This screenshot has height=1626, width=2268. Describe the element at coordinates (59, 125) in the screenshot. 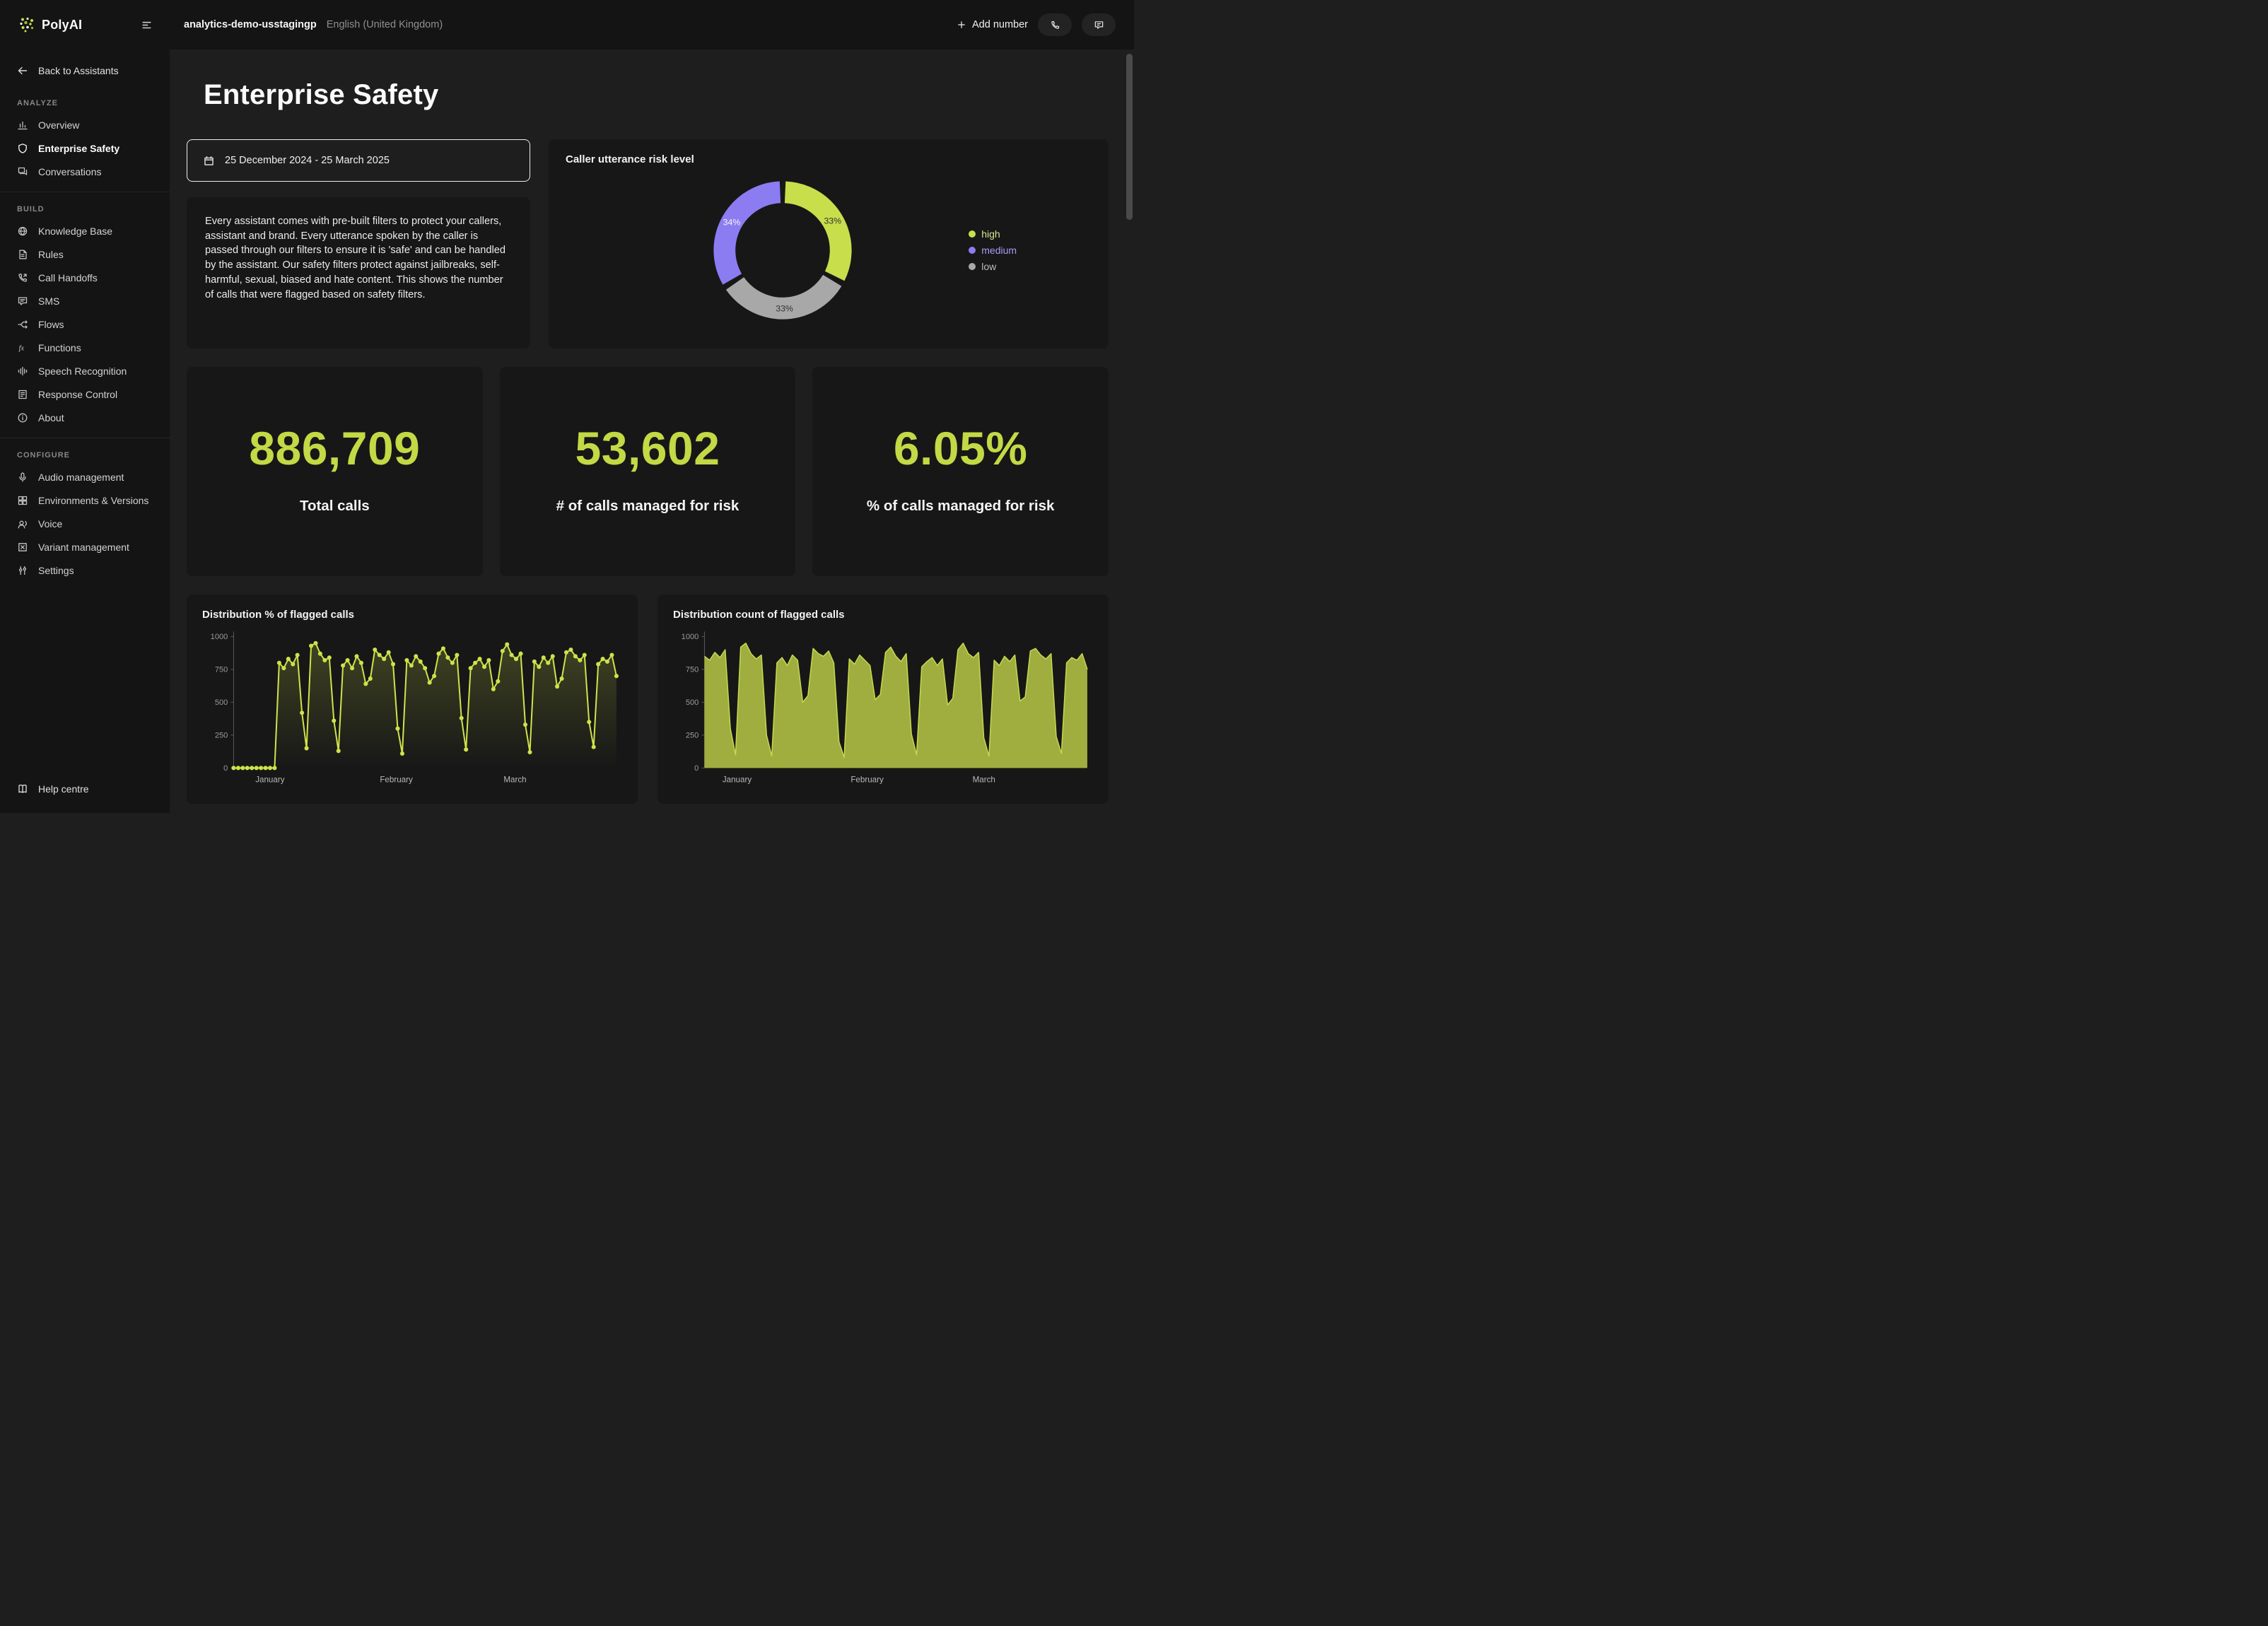

I see `sidebar-item-label: Overview` at that location.